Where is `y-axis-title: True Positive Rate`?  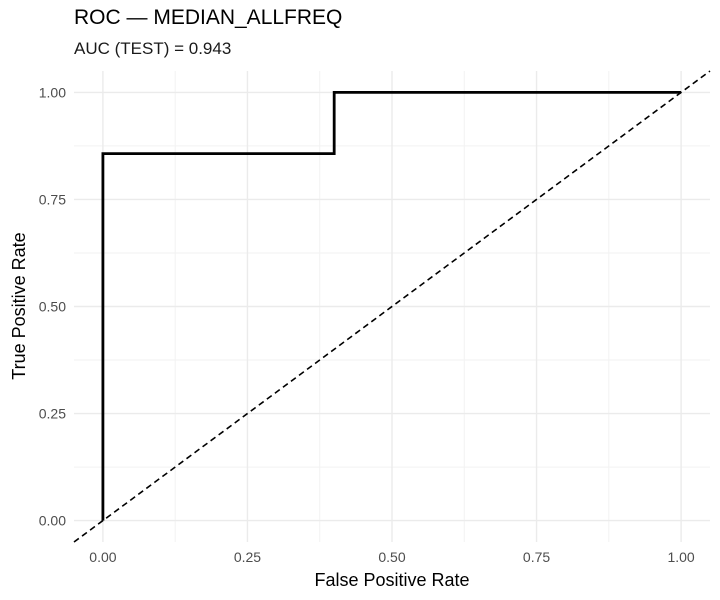
y-axis-title: True Positive Rate is located at coordinates (19, 305).